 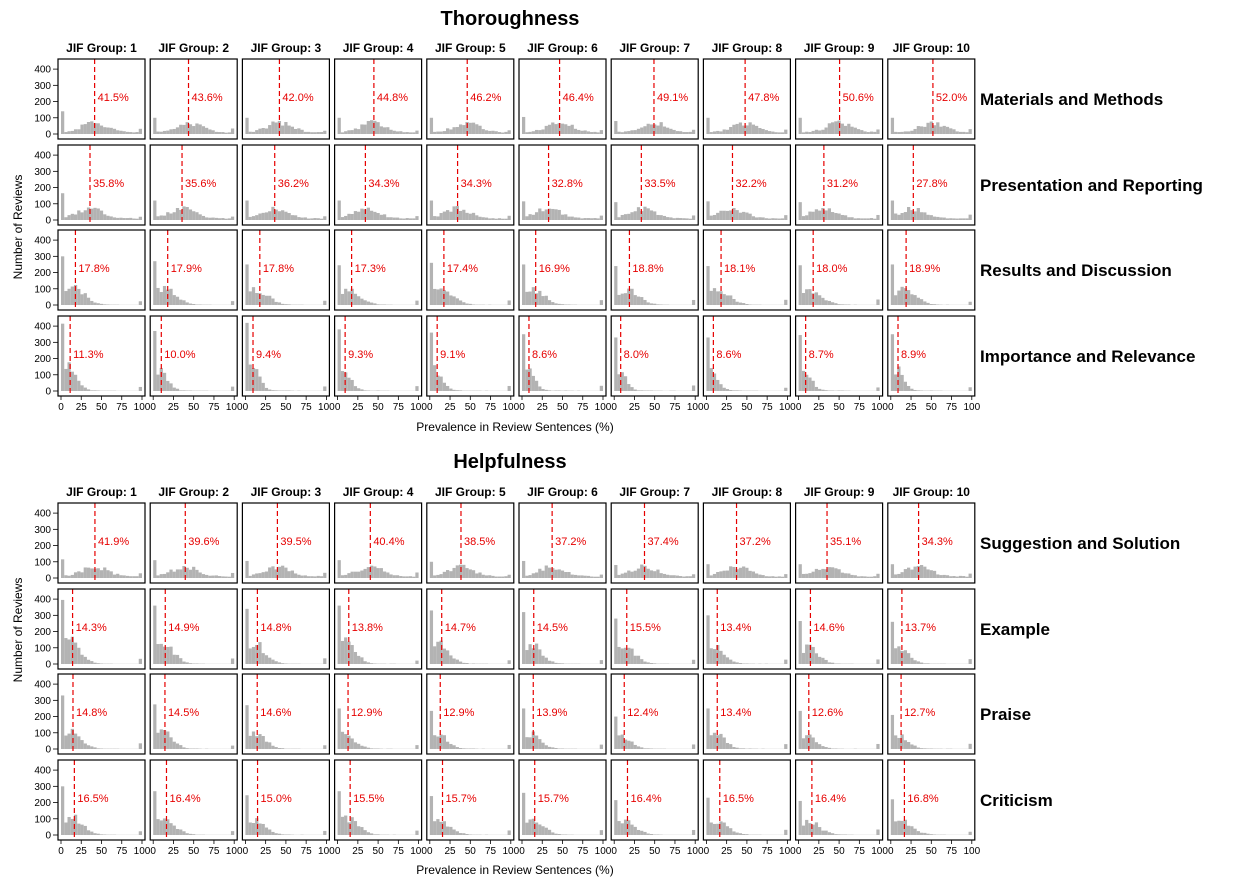 What do you see at coordinates (470, 270) in the screenshot?
I see `histogram-panel: 17.4%` at bounding box center [470, 270].